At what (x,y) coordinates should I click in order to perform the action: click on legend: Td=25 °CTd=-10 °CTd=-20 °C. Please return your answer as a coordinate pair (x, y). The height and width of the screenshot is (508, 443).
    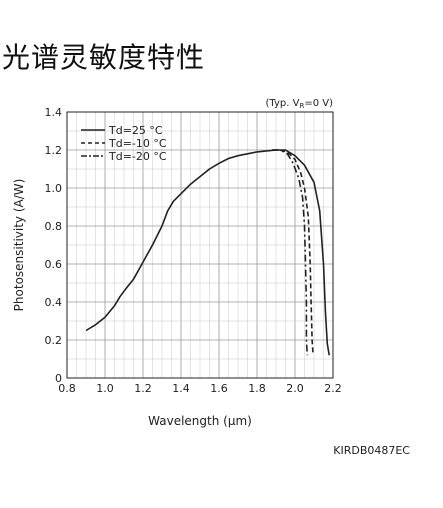
    Looking at the image, I should click on (124, 143).